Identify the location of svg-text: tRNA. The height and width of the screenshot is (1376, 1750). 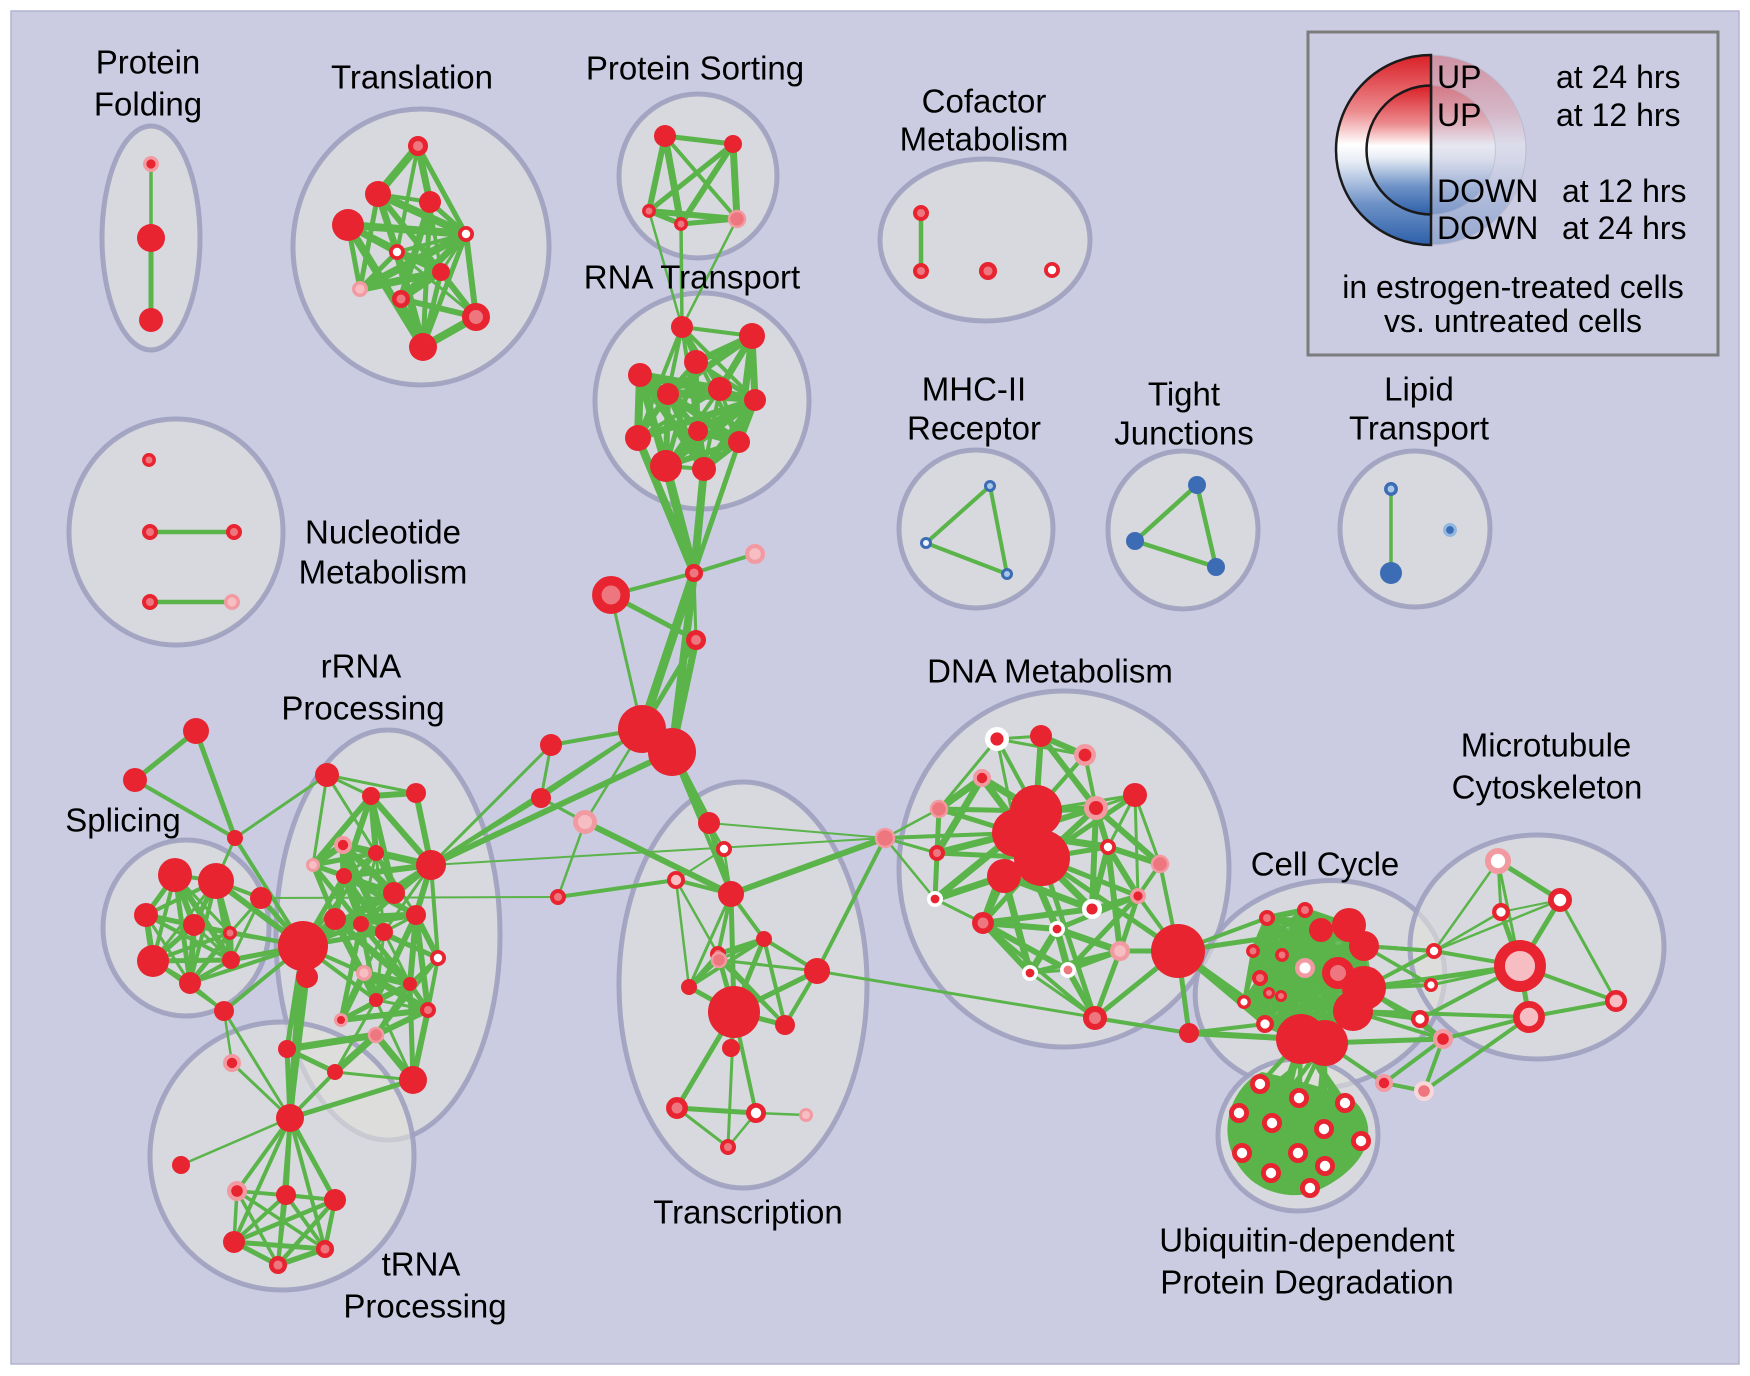
(421, 1264).